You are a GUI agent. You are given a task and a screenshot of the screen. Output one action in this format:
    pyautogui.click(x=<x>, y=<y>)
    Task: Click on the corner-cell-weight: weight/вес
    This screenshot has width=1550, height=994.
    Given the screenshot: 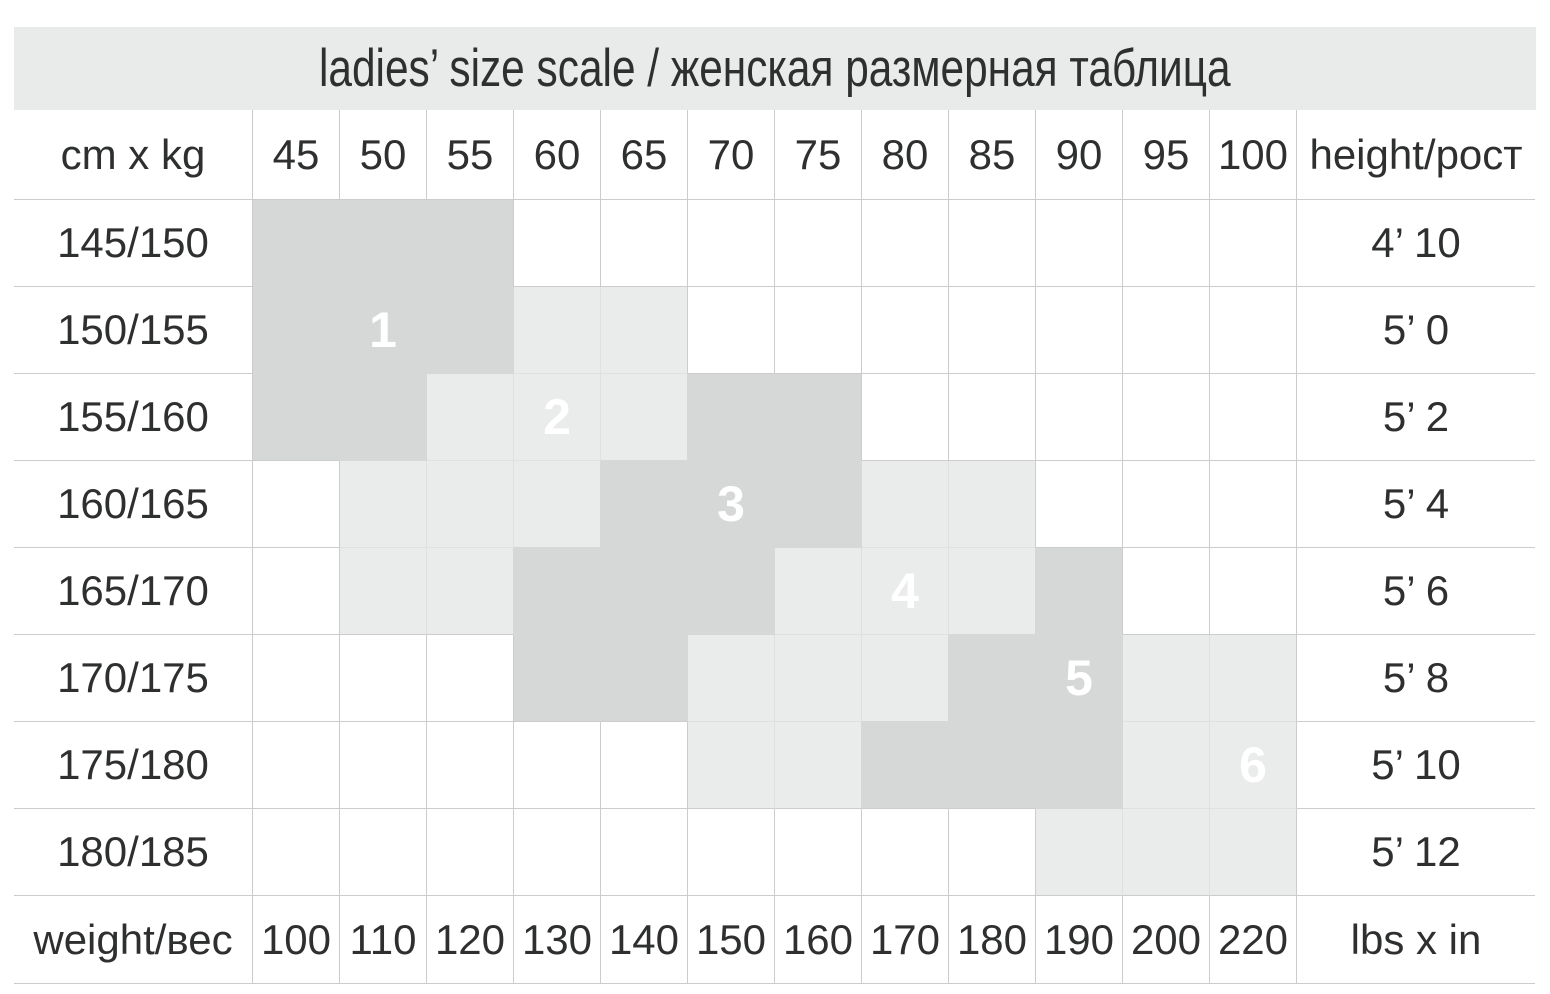 What is the action you would take?
    pyautogui.click(x=133, y=940)
    